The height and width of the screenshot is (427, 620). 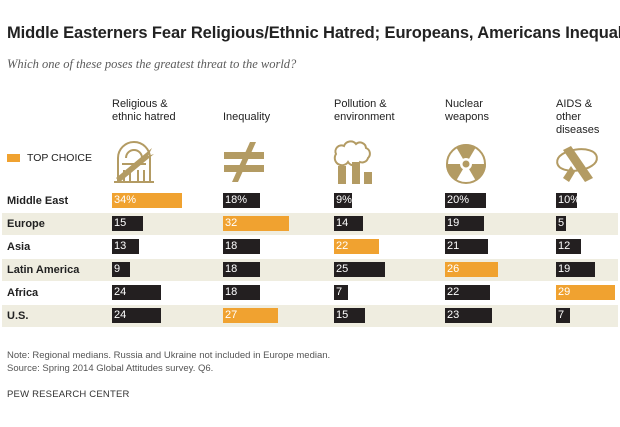 I want to click on row-label: Middle East, so click(x=38, y=201).